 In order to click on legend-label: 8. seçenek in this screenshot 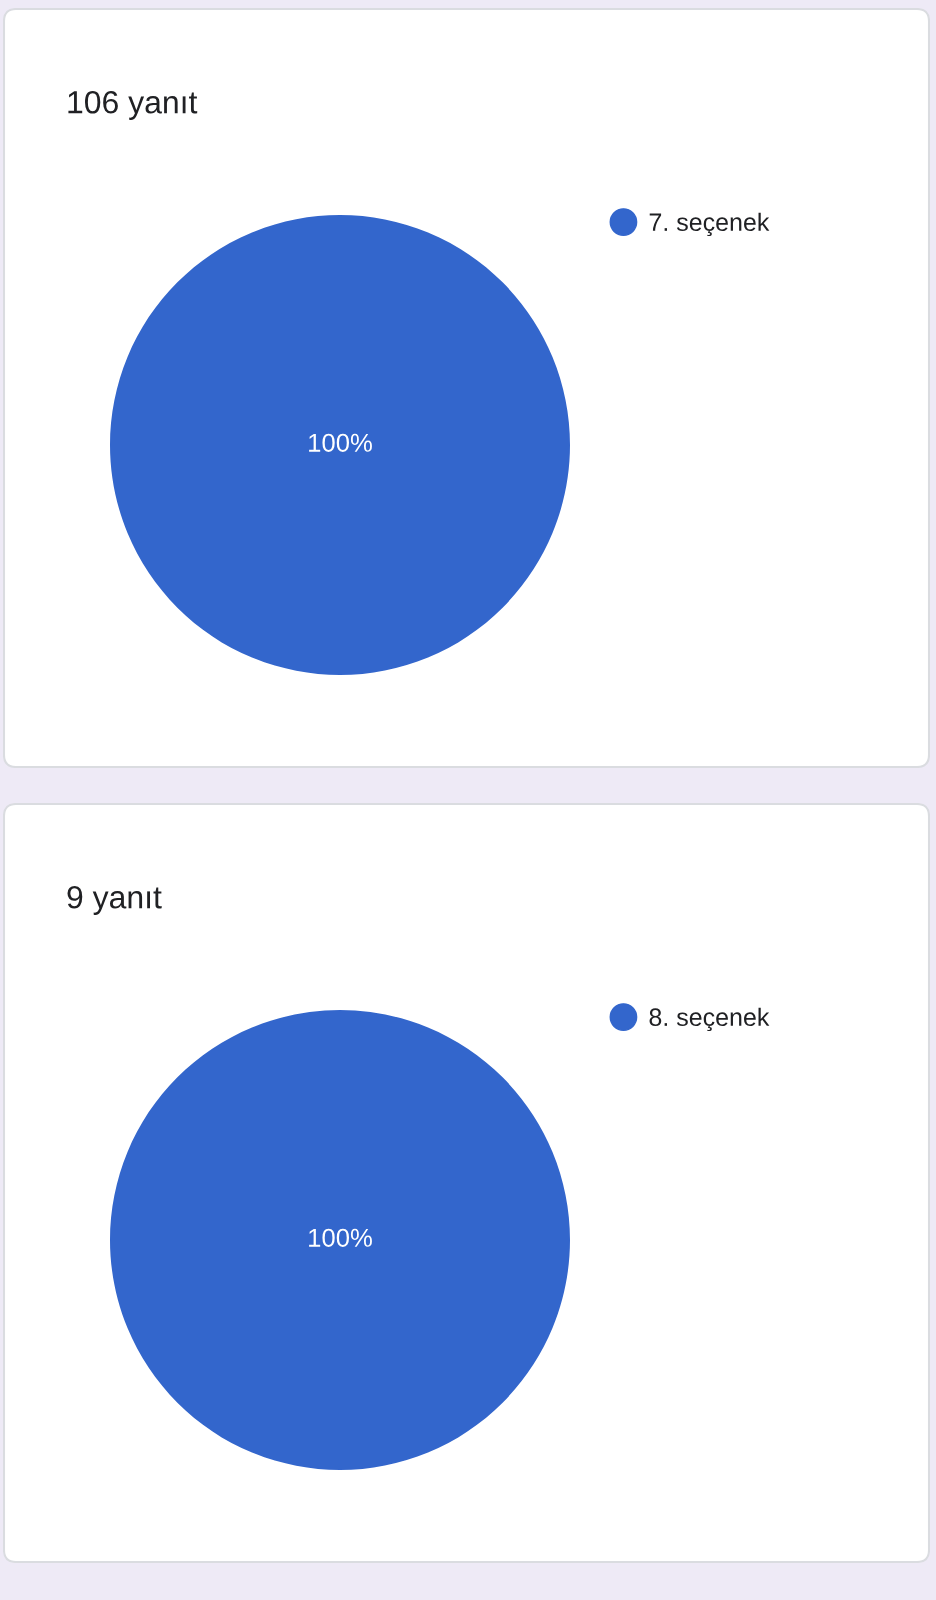, I will do `click(709, 1019)`.